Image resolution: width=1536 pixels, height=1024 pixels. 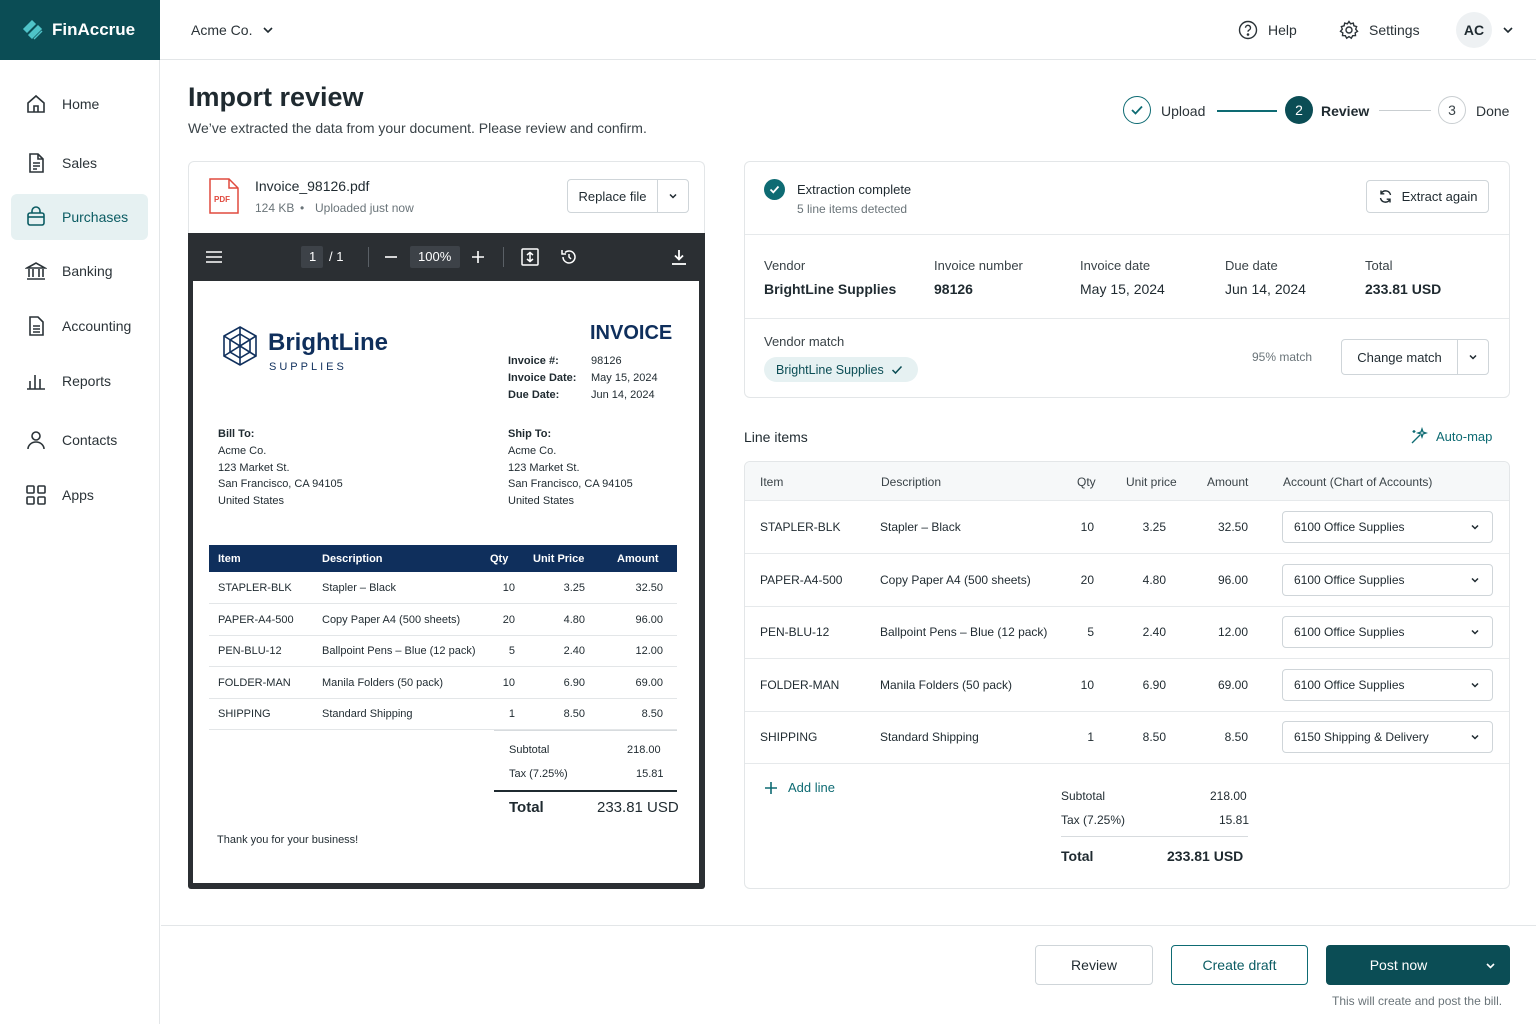 I want to click on sidebar-item-banking: Banking, so click(x=79, y=271).